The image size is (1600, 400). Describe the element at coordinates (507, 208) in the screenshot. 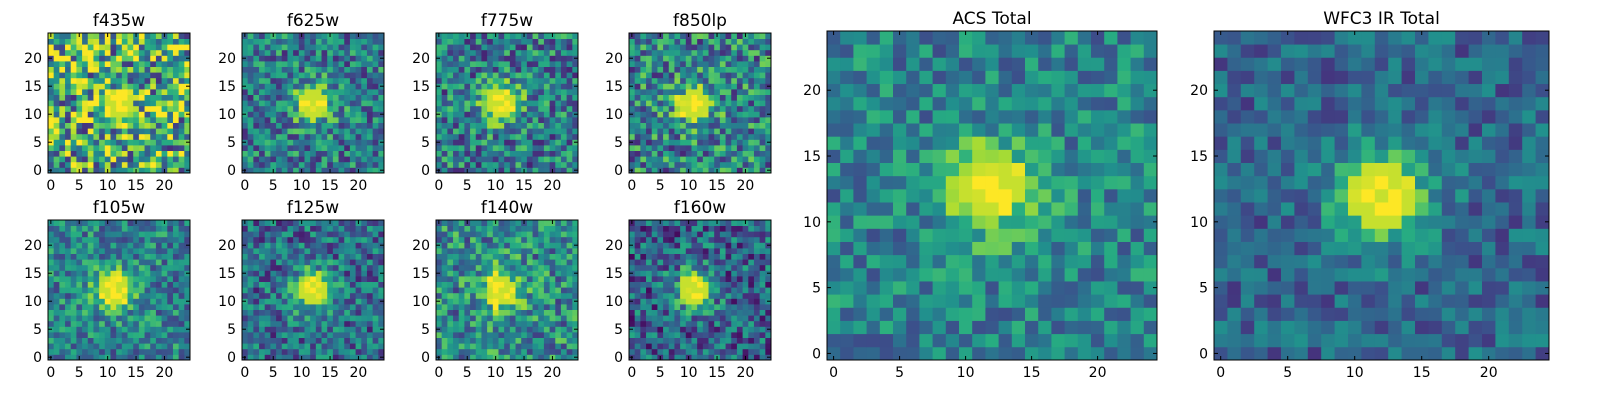

I see `panel-title: f140w` at that location.